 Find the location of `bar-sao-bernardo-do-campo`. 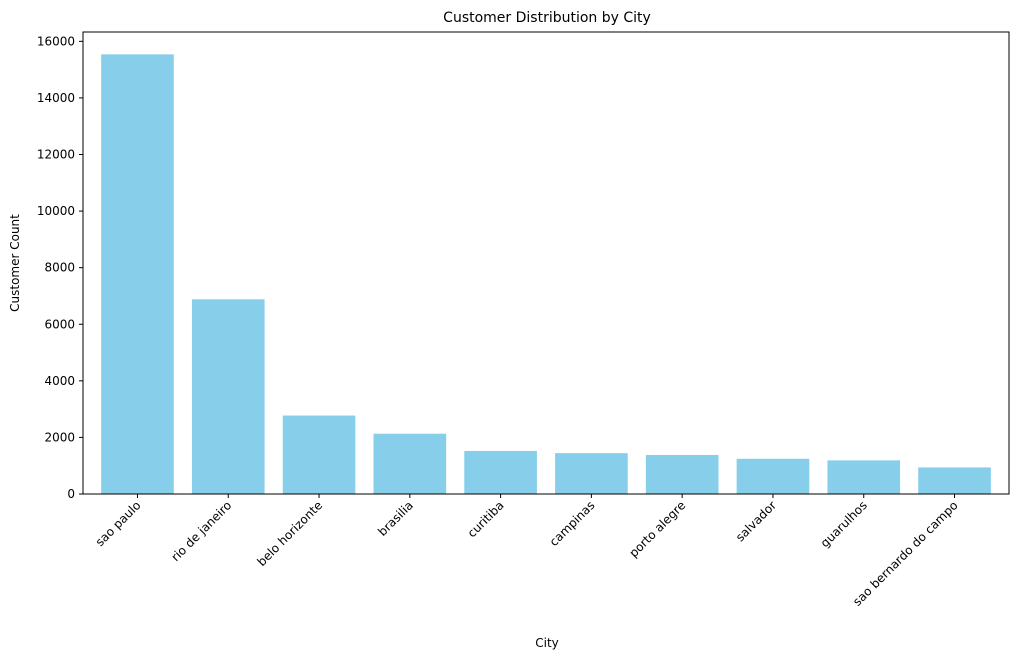

bar-sao-bernardo-do-campo is located at coordinates (954, 480).